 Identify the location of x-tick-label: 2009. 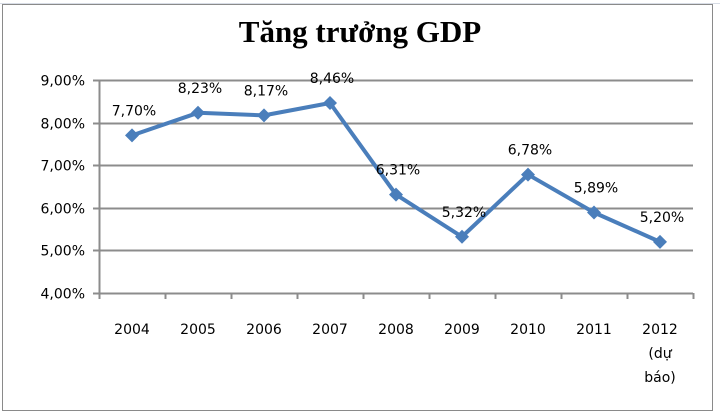
(462, 330).